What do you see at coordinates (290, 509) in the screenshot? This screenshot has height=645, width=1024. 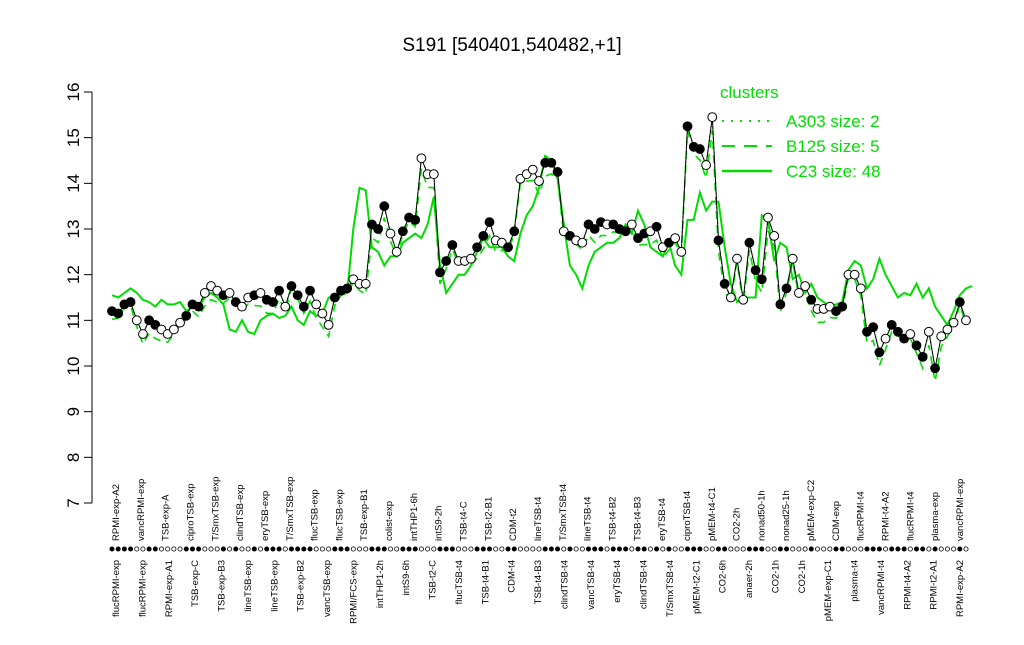 I see `x-tick-label-top: T/SmxTSB-exp` at bounding box center [290, 509].